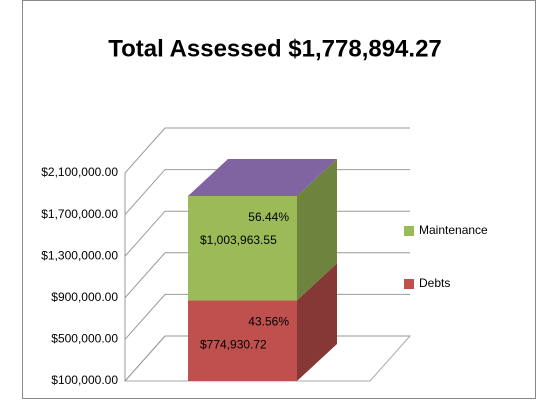 The width and height of the screenshot is (537, 400). What do you see at coordinates (453, 230) in the screenshot?
I see `legend-label: Maintenance` at bounding box center [453, 230].